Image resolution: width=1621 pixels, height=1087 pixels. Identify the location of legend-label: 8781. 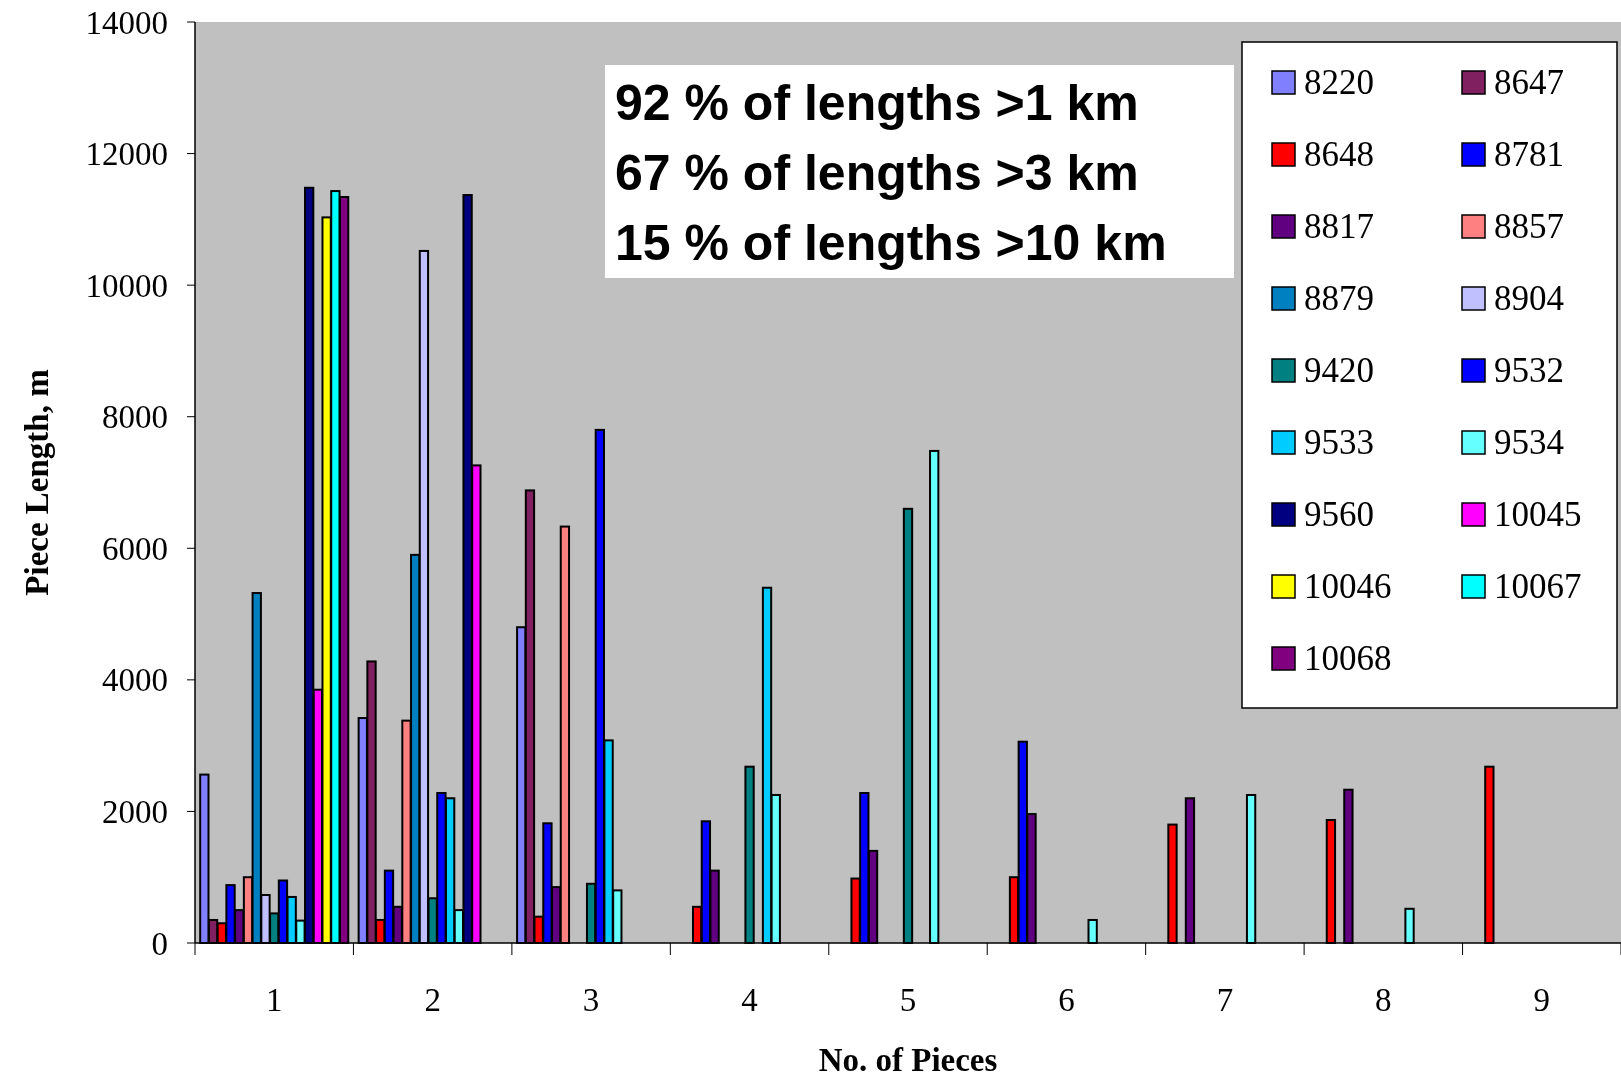
(1529, 155).